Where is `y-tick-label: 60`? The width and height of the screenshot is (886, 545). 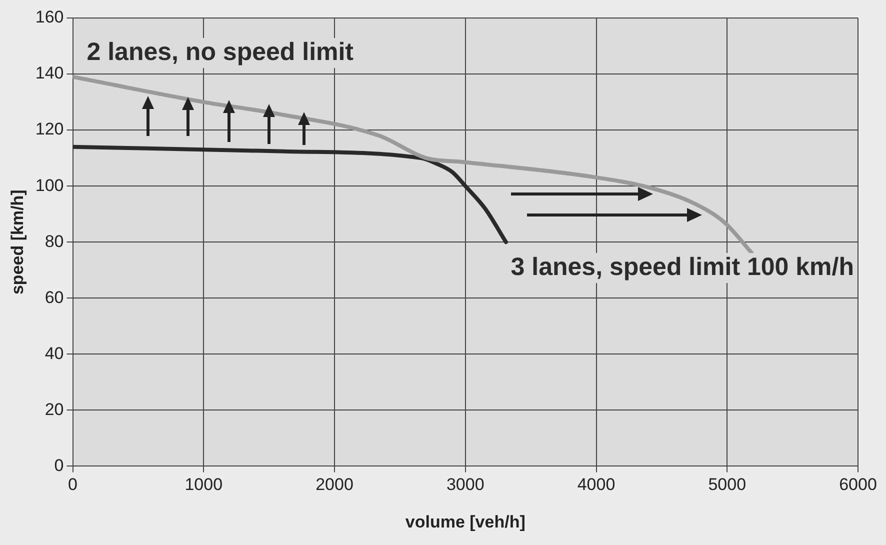
y-tick-label: 60 is located at coordinates (54, 297).